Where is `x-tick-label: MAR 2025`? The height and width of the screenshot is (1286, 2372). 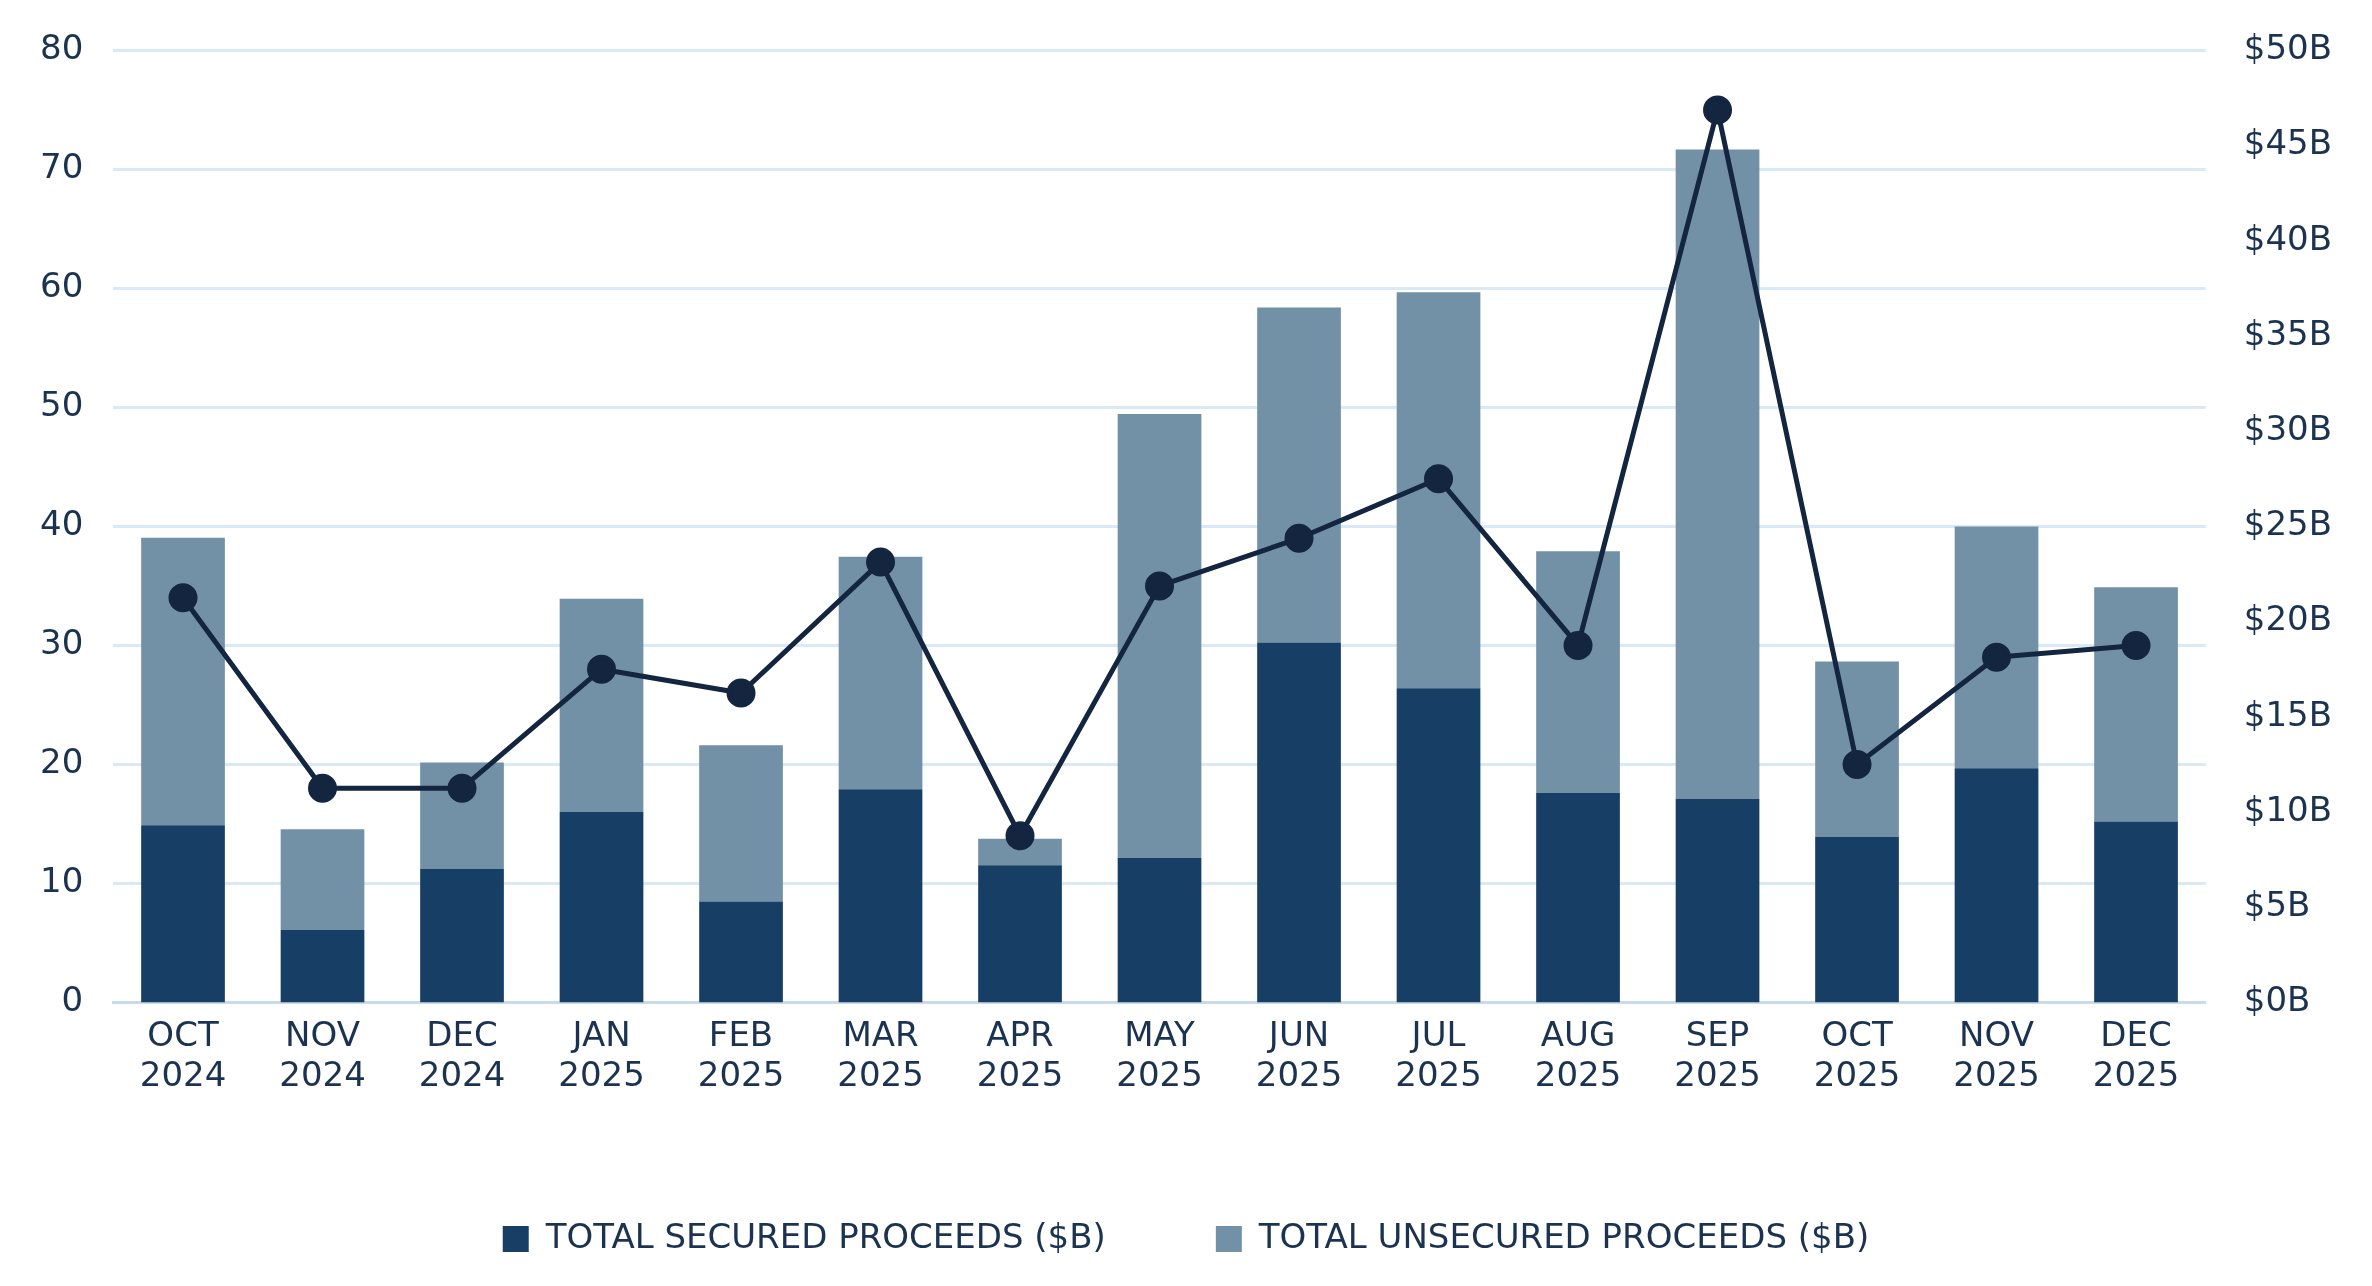 x-tick-label: MAR 2025 is located at coordinates (880, 1054).